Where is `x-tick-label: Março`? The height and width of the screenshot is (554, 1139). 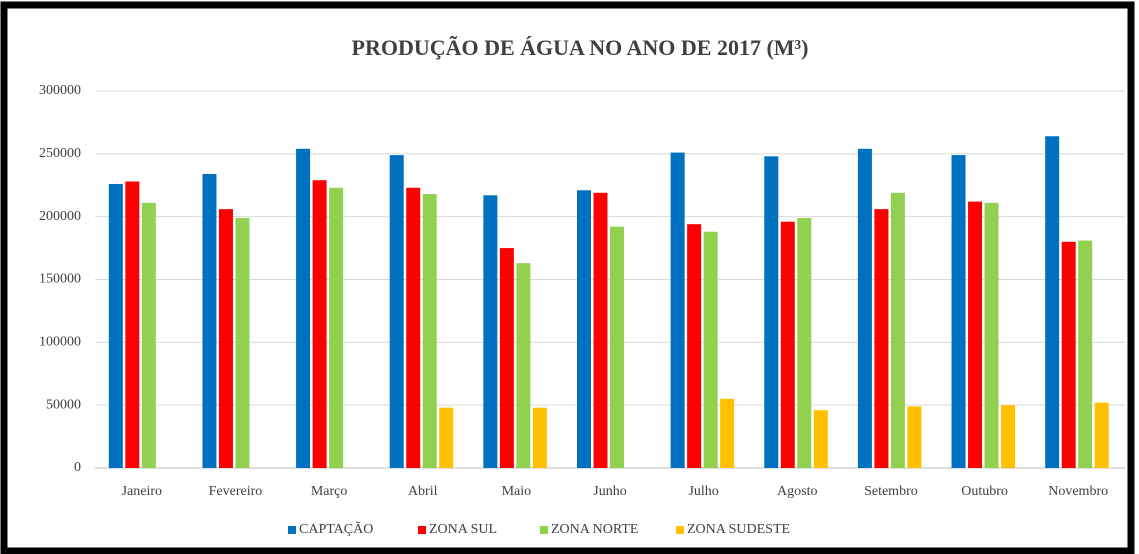 x-tick-label: Março is located at coordinates (329, 491).